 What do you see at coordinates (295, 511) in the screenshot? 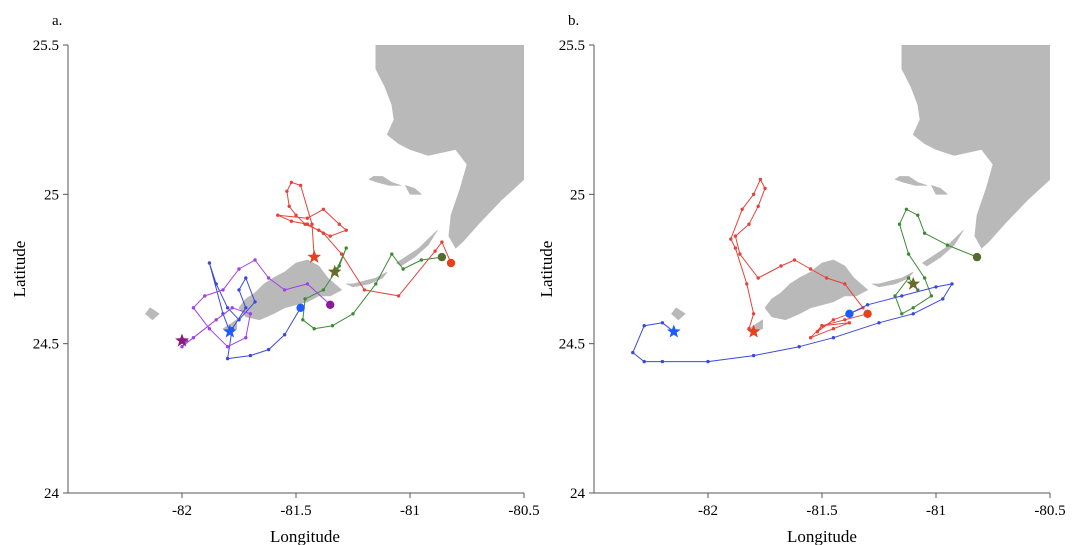
I see `x-tick-label: -81.5` at bounding box center [295, 511].